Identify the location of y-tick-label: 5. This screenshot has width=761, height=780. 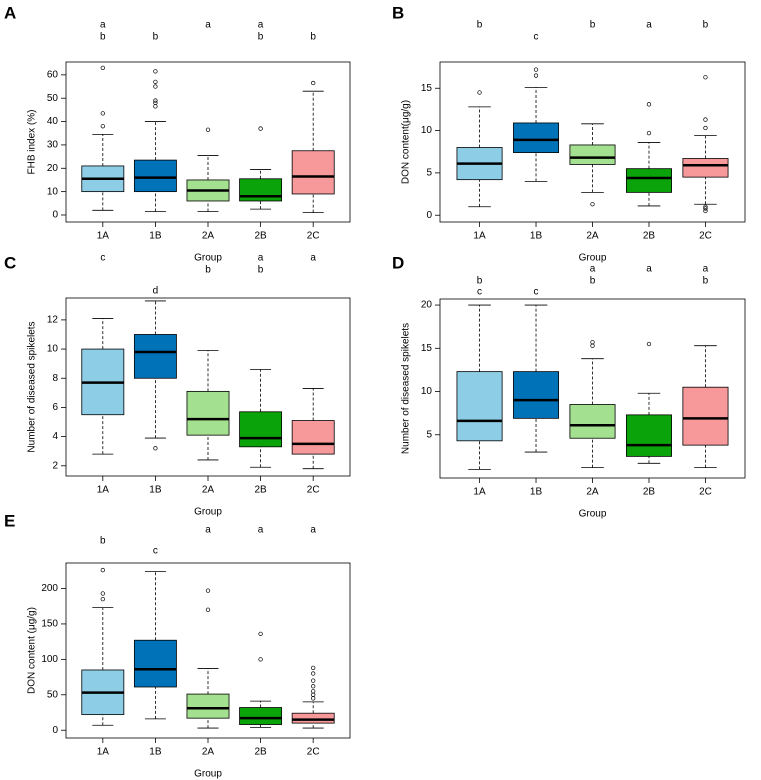
(429, 434).